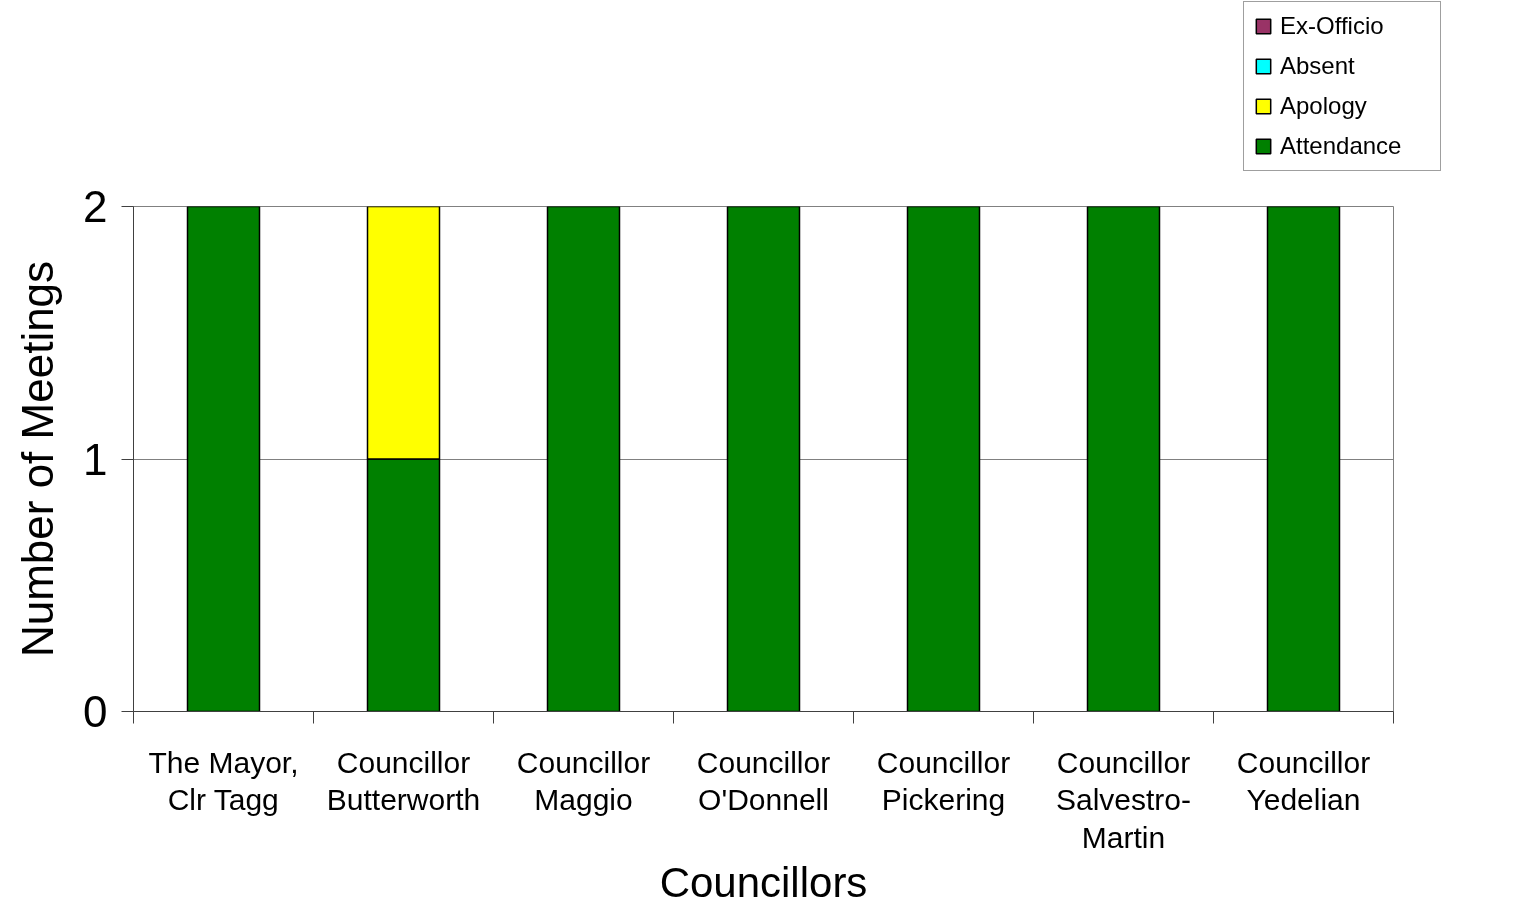  Describe the element at coordinates (95, 711) in the screenshot. I see `y-tick-label: 0` at that location.